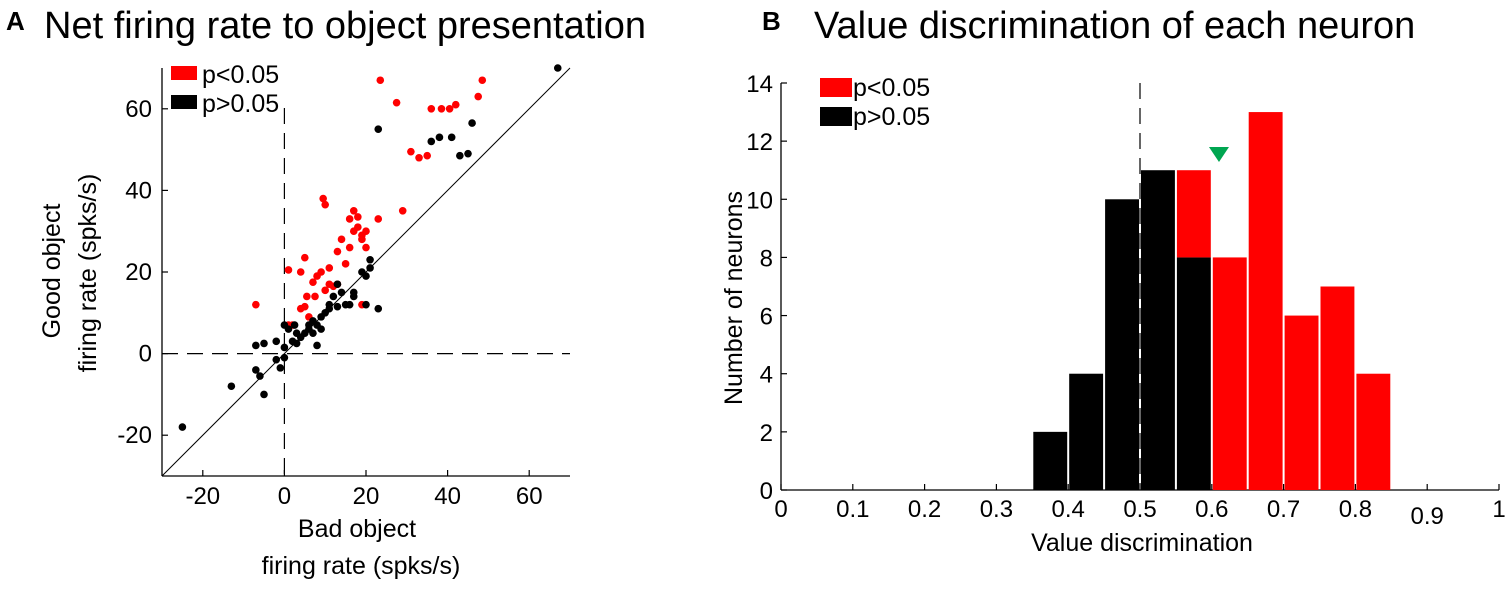 Image resolution: width=1511 pixels, height=591 pixels. Describe the element at coordinates (1068, 509) in the screenshot. I see `hist-x-tick-label: 0.4` at that location.